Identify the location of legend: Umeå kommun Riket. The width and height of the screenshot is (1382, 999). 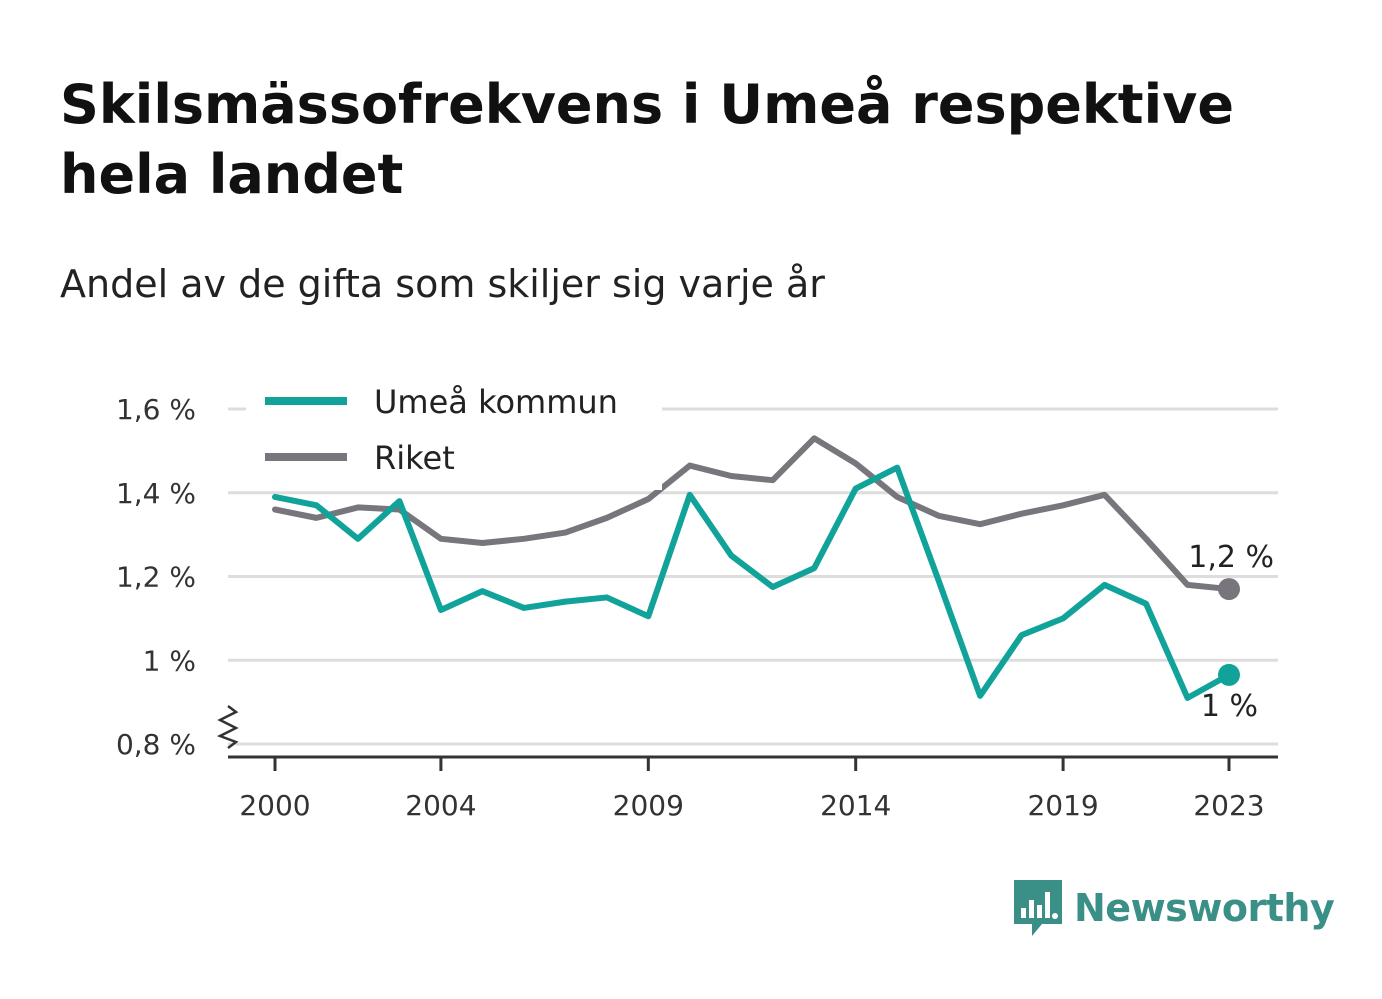
(454, 431).